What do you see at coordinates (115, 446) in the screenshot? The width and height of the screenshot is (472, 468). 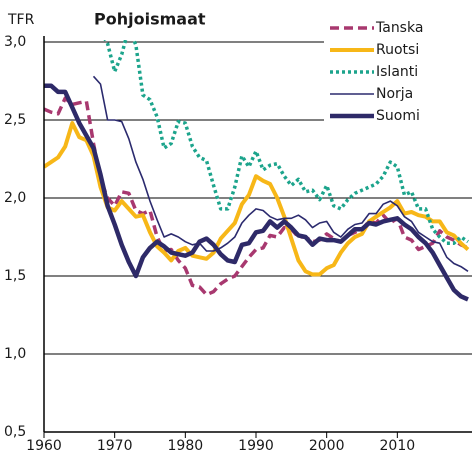 I see `x-tick-label: 1970` at bounding box center [115, 446].